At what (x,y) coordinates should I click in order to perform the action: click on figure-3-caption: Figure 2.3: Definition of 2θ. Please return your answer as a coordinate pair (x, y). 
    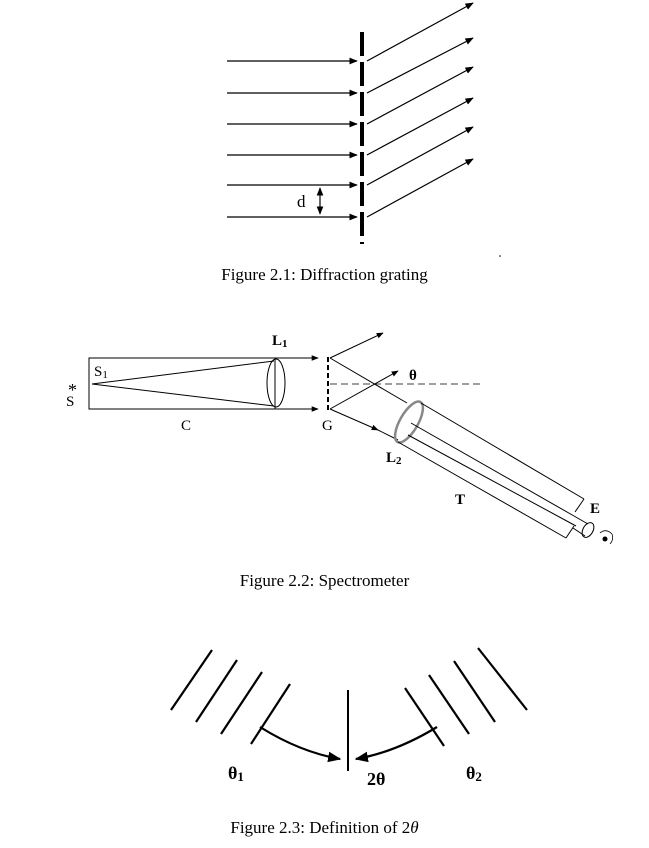
    Looking at the image, I should click on (324, 828).